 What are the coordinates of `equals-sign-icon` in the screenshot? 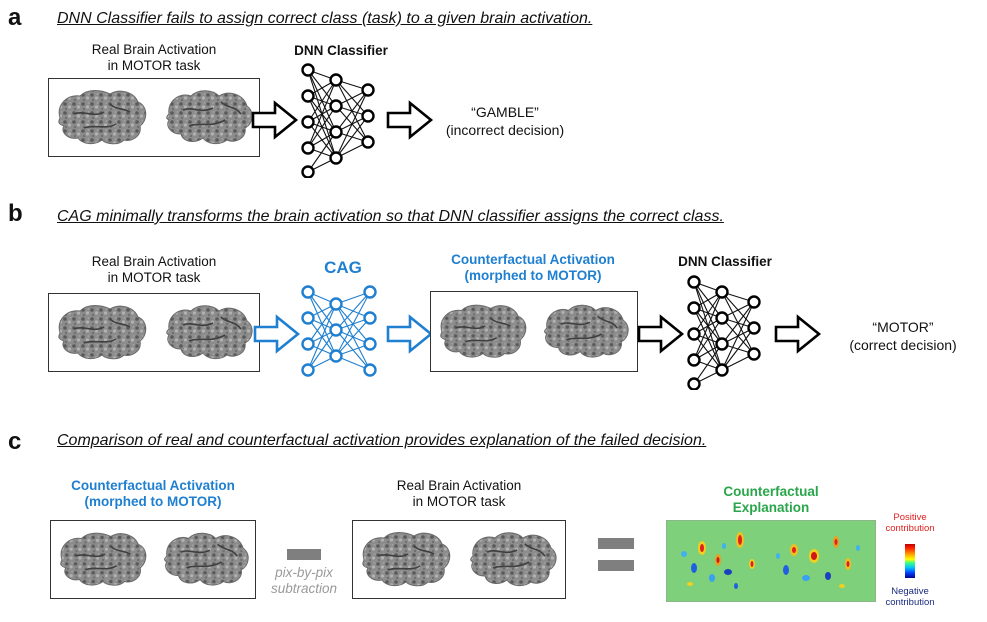 It's located at (616, 555).